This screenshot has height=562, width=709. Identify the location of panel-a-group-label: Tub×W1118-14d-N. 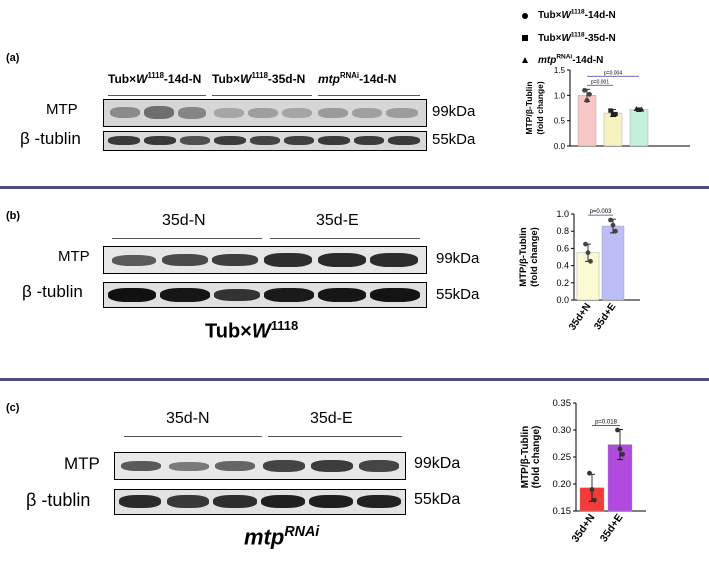
(154, 78).